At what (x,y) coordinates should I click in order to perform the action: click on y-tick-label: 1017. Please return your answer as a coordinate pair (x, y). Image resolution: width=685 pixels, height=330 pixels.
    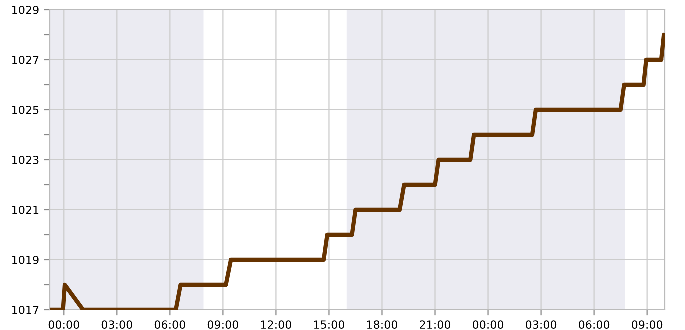
    Looking at the image, I should click on (25, 310).